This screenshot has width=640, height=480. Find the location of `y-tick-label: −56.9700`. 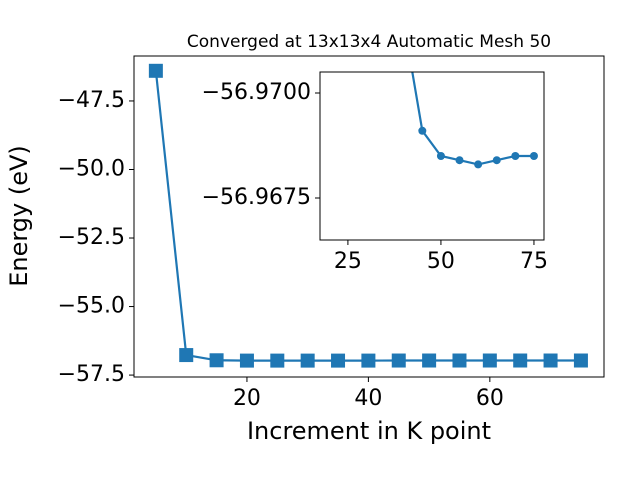

y-tick-label: −56.9700 is located at coordinates (256, 92).